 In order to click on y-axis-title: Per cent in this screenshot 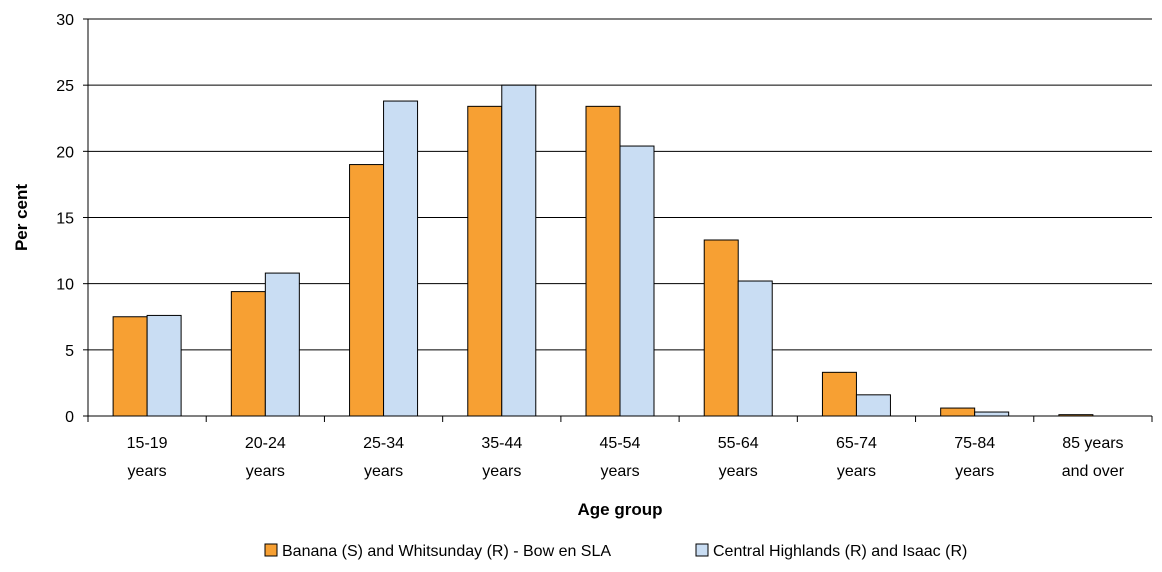, I will do `click(21, 217)`.